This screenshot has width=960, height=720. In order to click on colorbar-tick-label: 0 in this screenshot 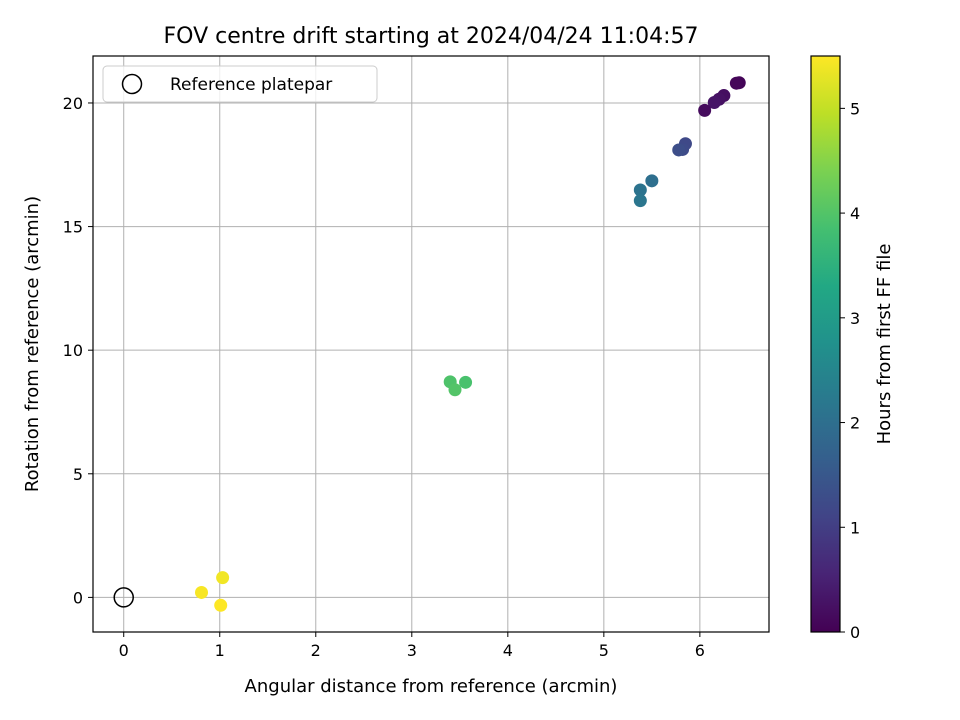, I will do `click(855, 632)`.